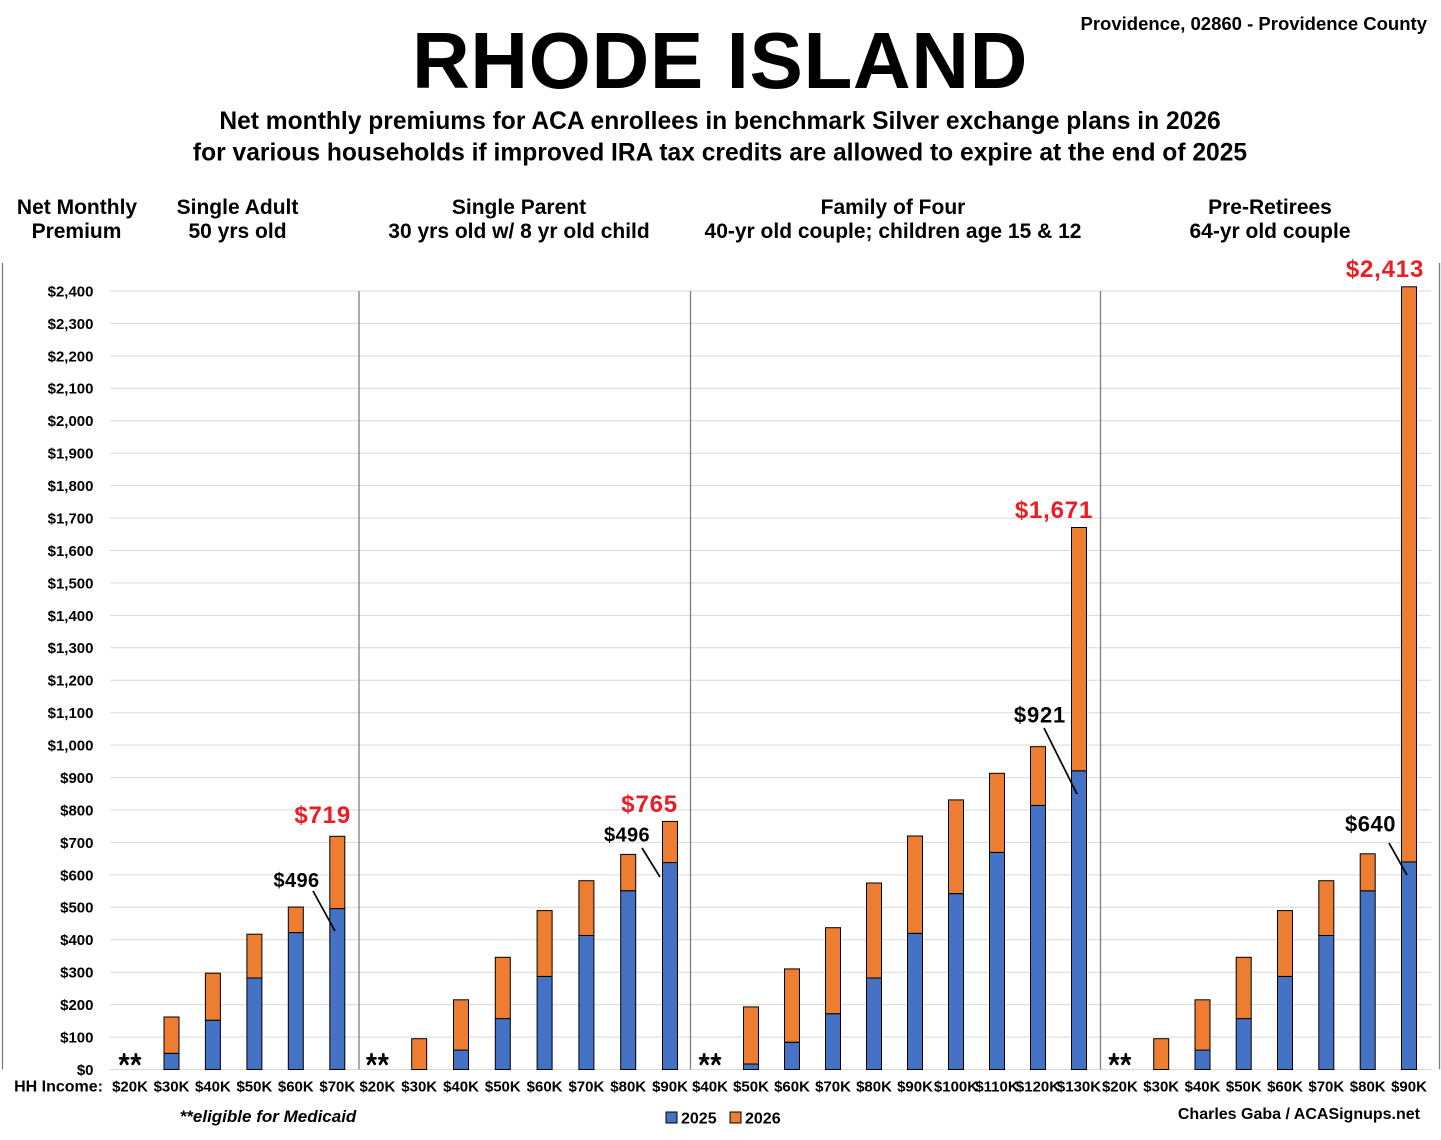 The height and width of the screenshot is (1140, 1441). Describe the element at coordinates (77, 207) in the screenshot. I see `svg-text: Net Monthly` at that location.